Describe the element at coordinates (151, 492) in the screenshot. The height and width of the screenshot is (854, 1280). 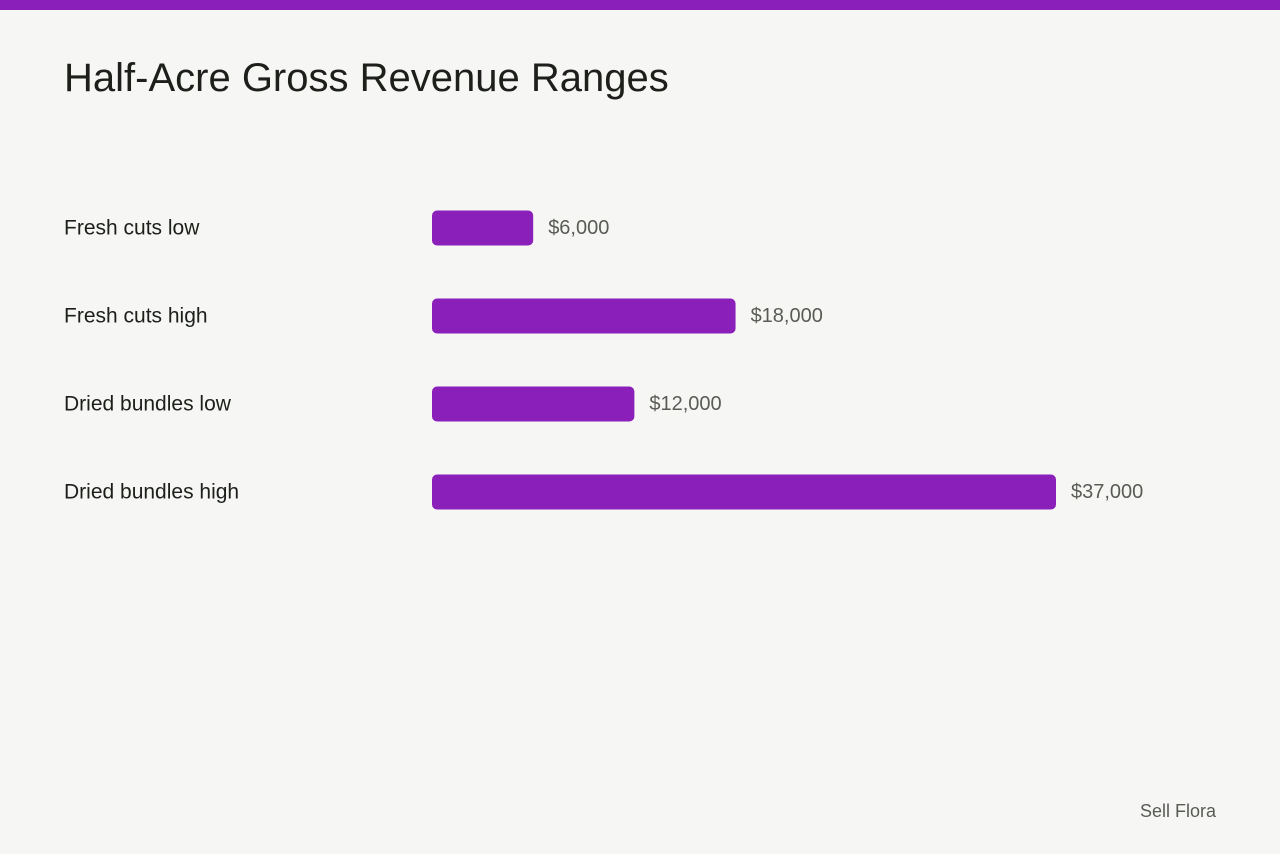
I see `category-label: Dried bundles high` at that location.